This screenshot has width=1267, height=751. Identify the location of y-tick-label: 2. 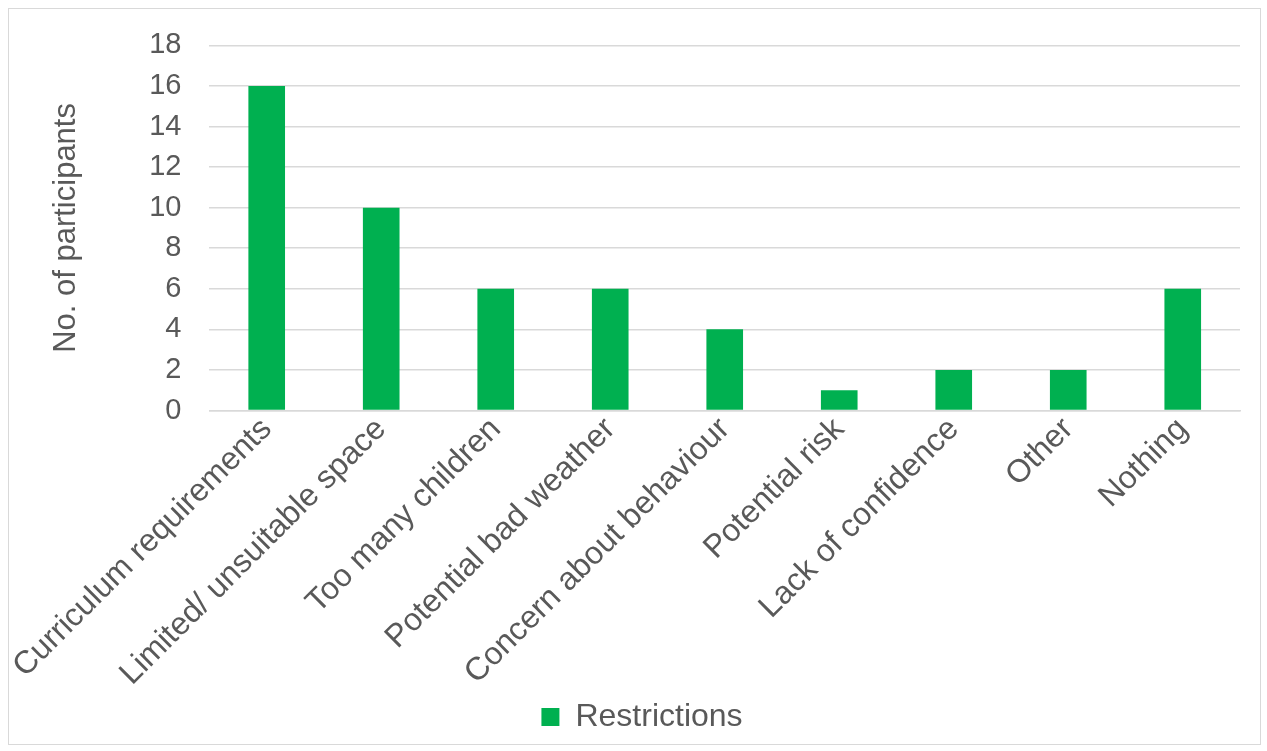
(173, 367).